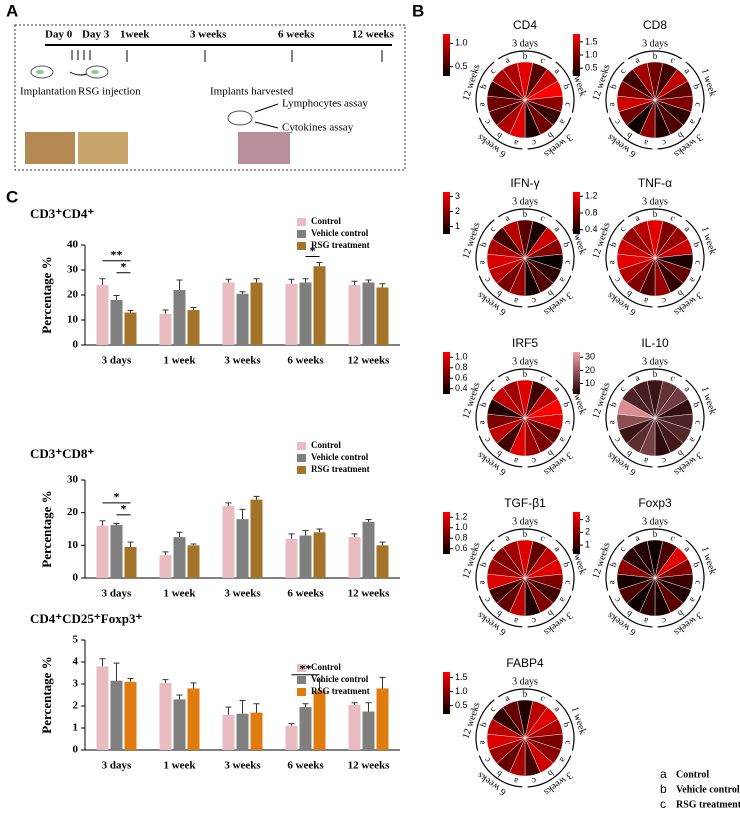 The image size is (740, 833). Describe the element at coordinates (655, 183) in the screenshot. I see `radial-title: TNF-α` at that location.